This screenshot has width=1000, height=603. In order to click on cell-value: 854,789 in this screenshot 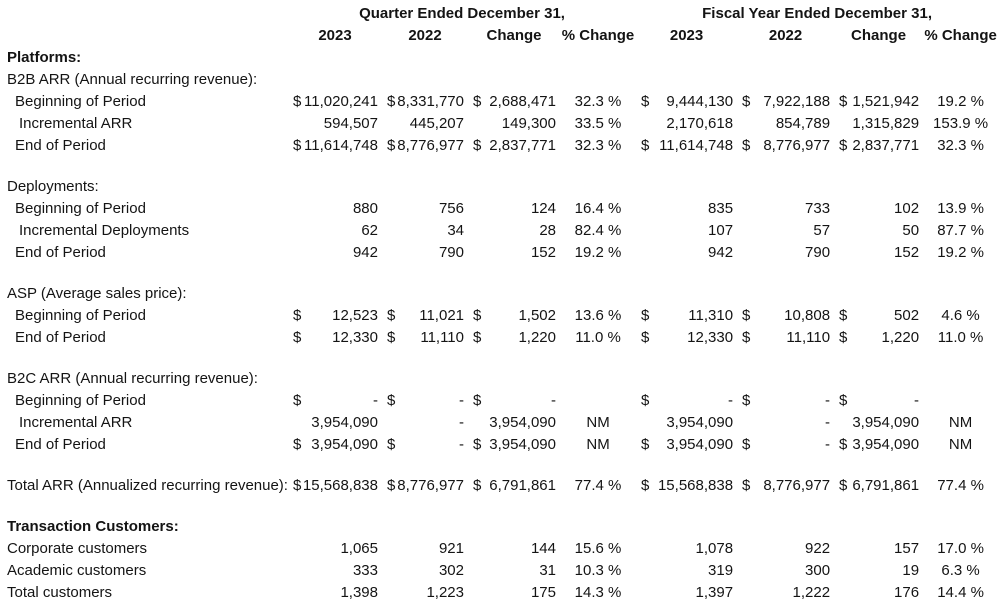, I will do `click(803, 123)`.